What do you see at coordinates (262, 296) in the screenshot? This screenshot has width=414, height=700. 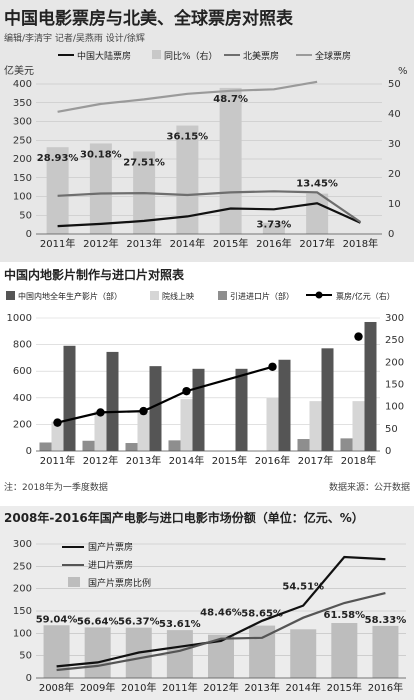 I see `legend-label: 引进进口片（部）` at bounding box center [262, 296].